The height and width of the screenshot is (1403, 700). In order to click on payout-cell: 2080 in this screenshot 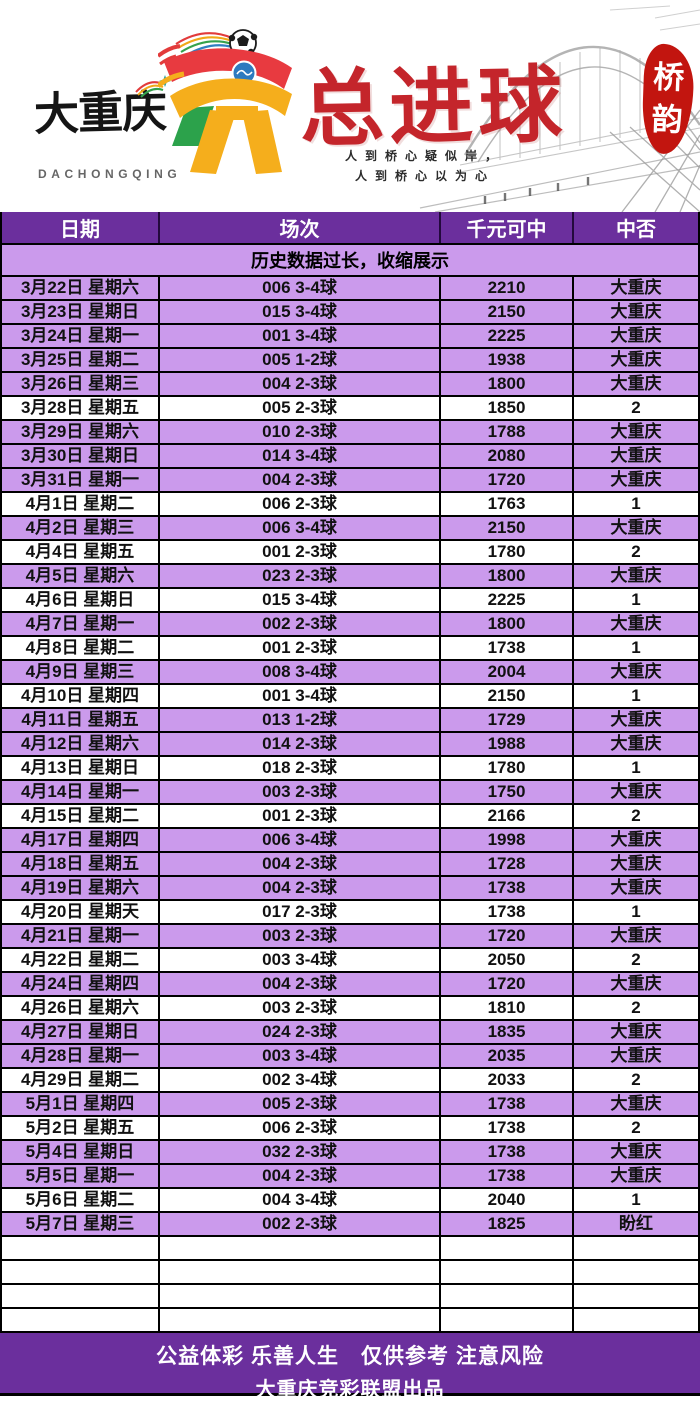, I will do `click(507, 456)`.